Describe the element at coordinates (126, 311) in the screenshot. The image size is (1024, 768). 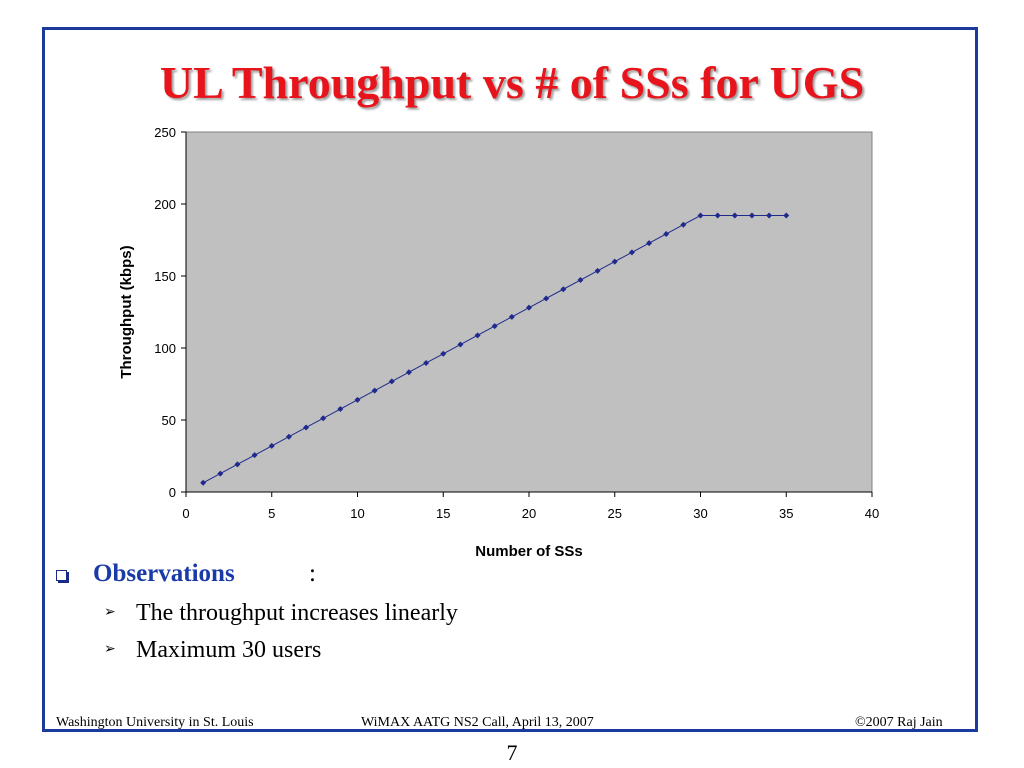
I see `y-axis-title: Throughput (kbps)` at that location.